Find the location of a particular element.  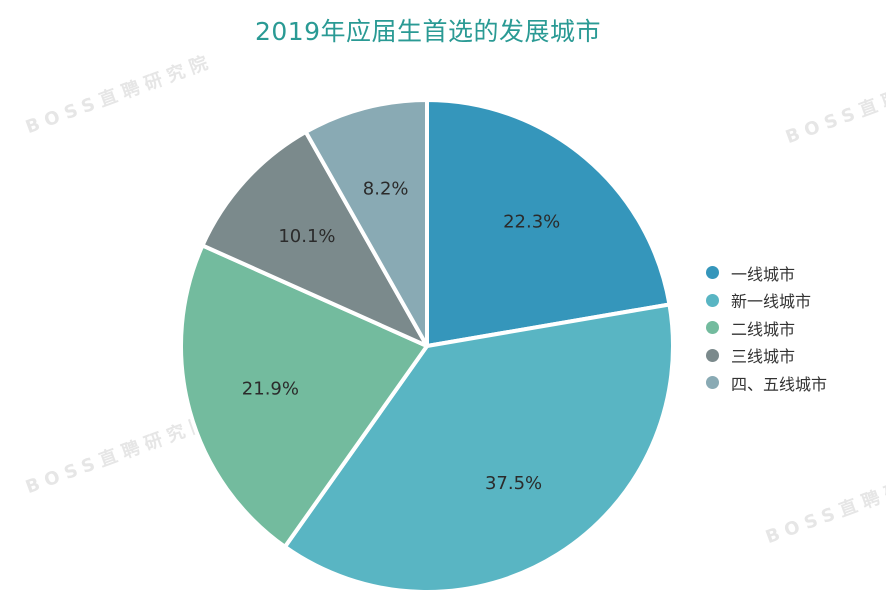

chart-legend: 一线城市新一线城市二线城市三线城市四、五线城市 is located at coordinates (766, 328).